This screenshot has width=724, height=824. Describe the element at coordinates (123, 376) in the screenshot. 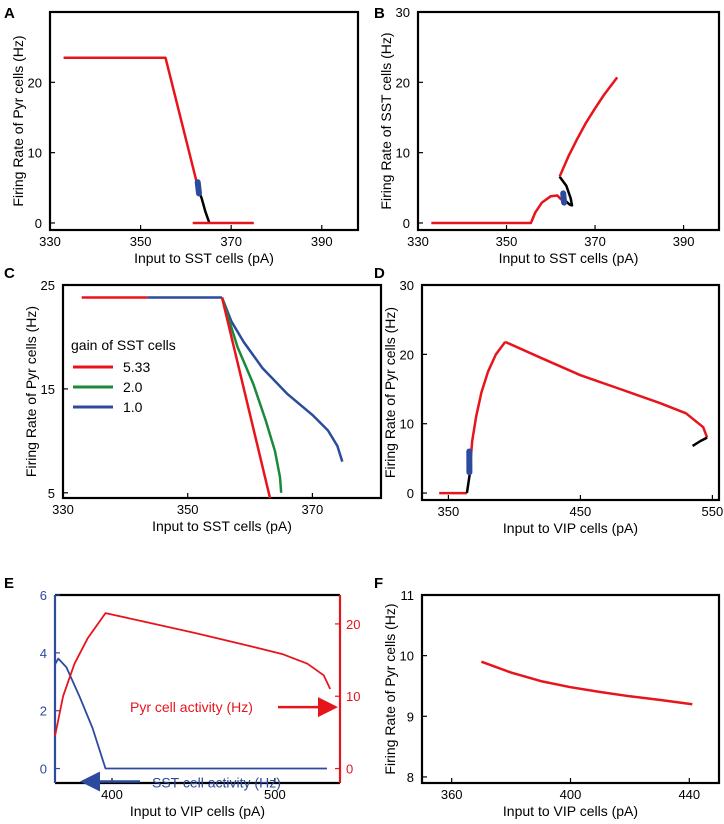

I see `legend: gain of SST cells 5.33 2.0 1.0` at that location.